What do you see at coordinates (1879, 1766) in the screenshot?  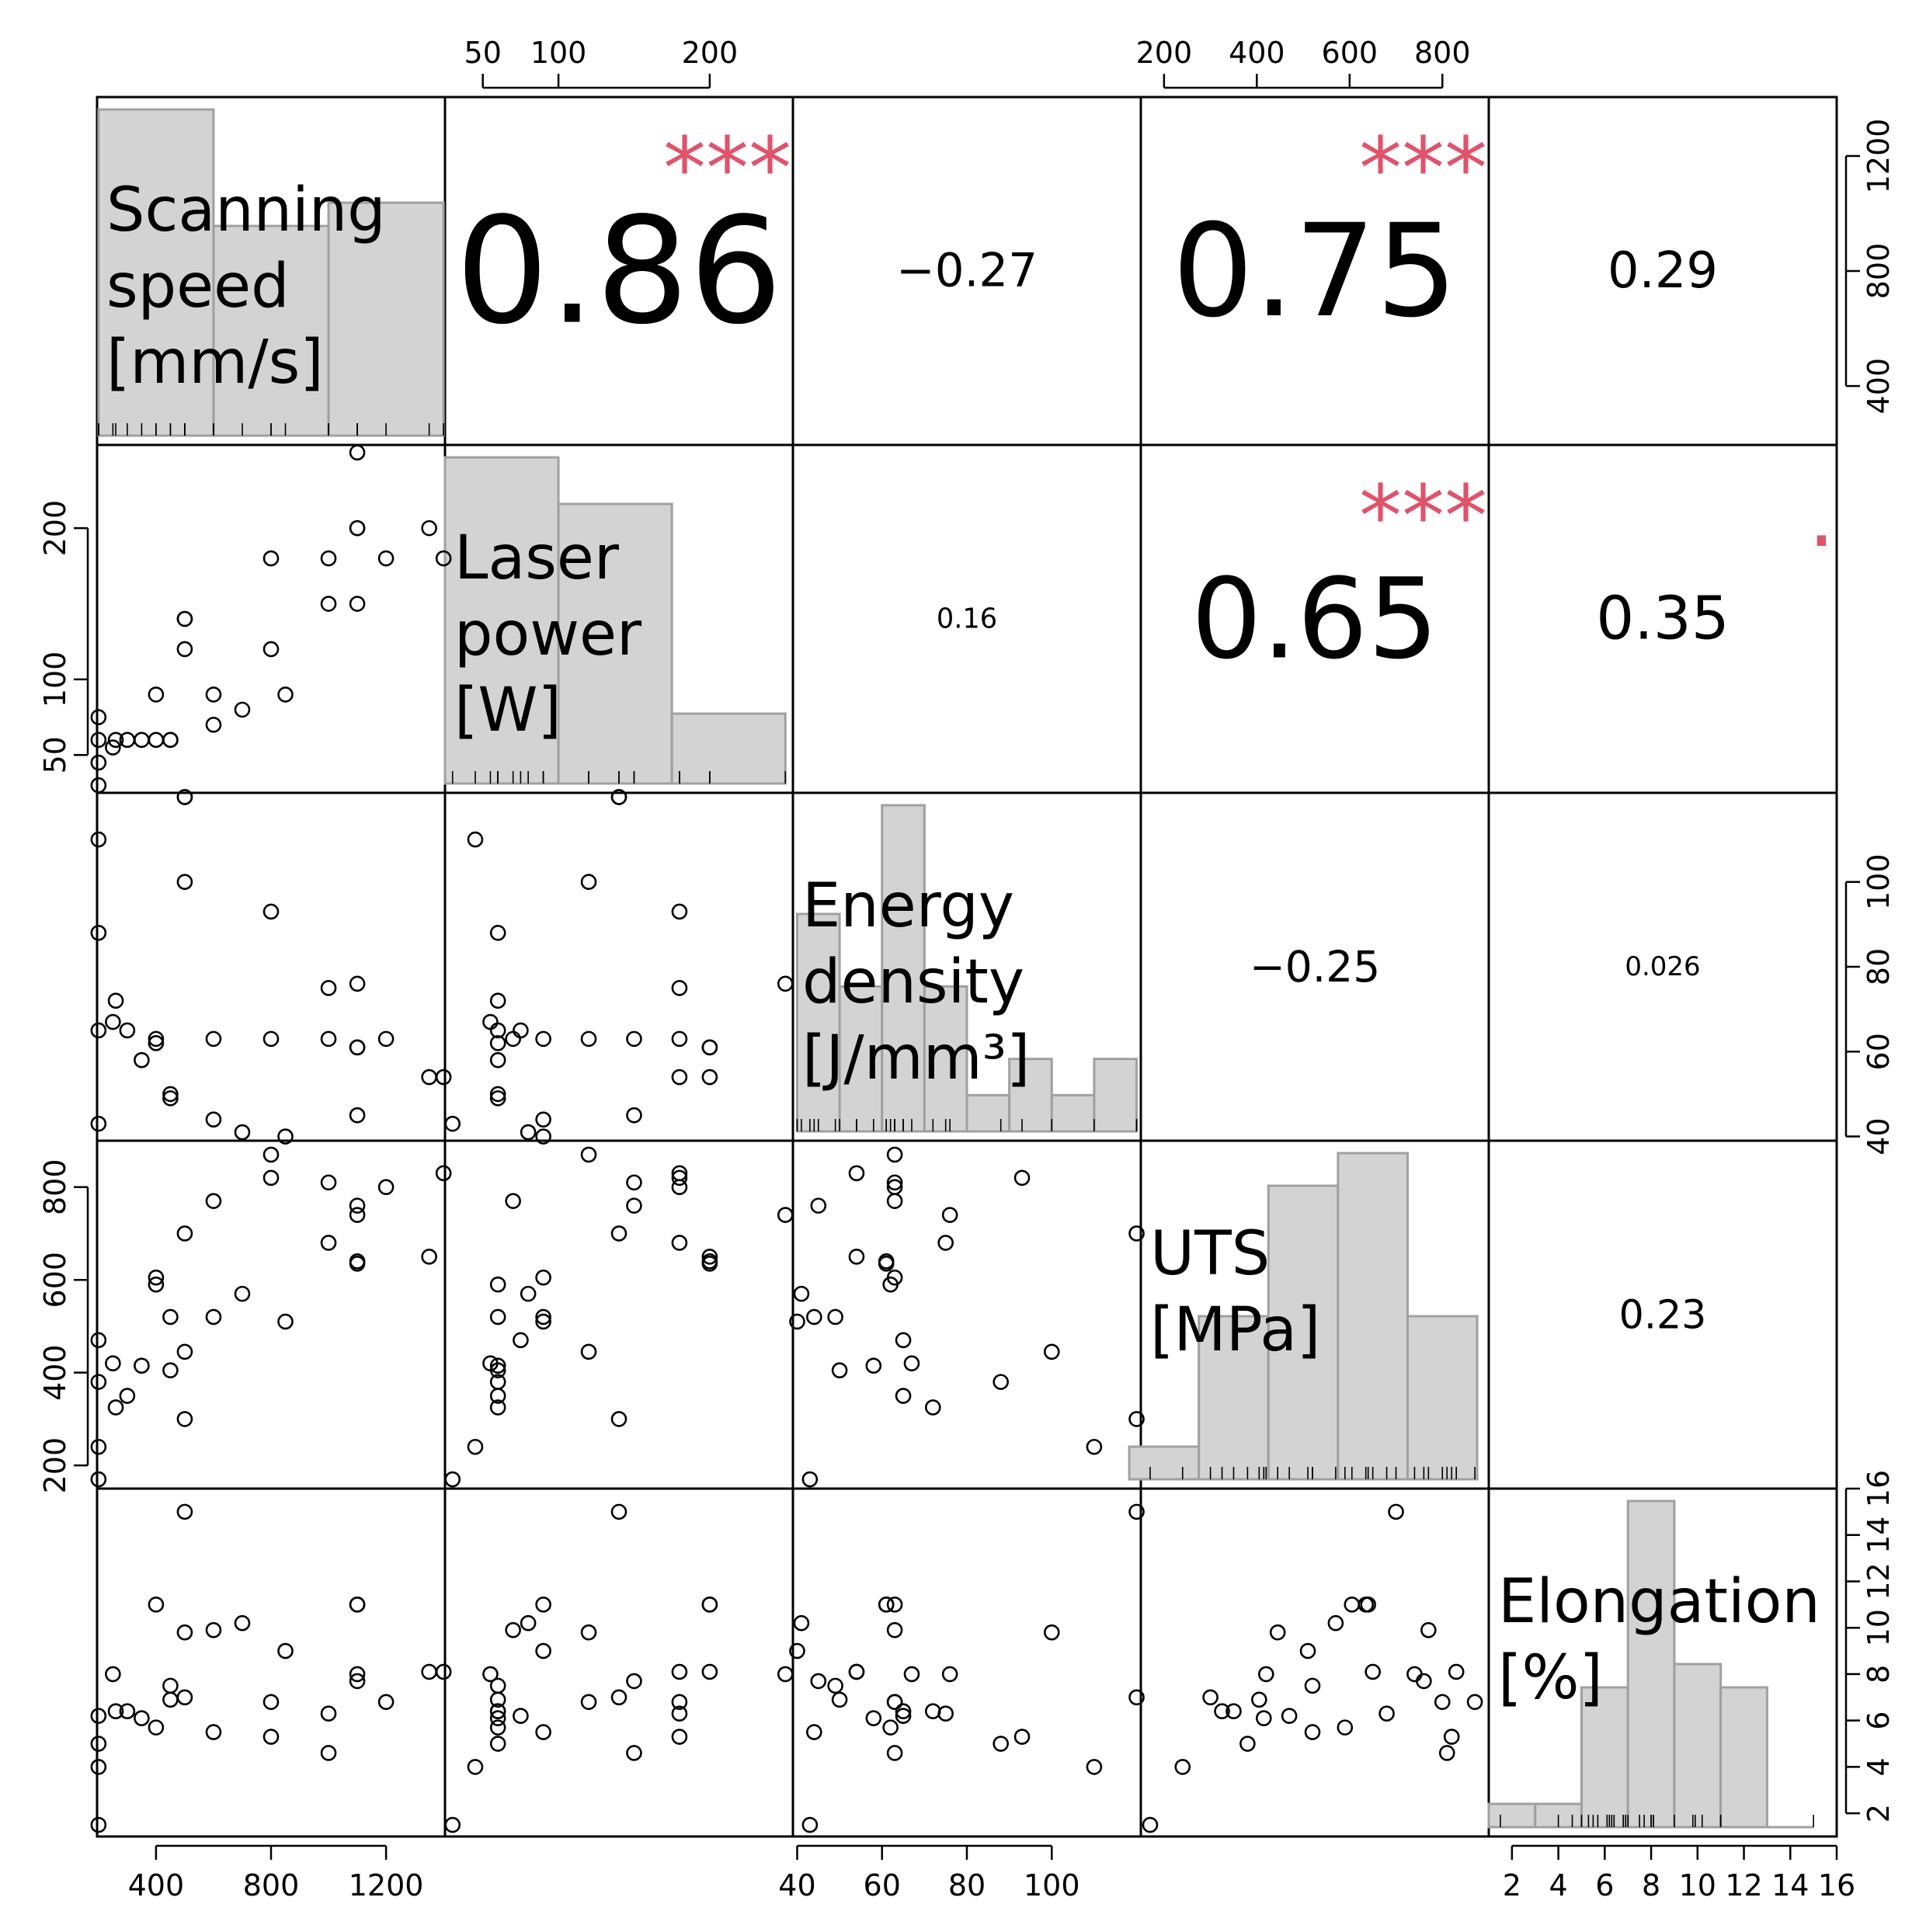 I see `tick-label-right-elong-1: 4` at bounding box center [1879, 1766].